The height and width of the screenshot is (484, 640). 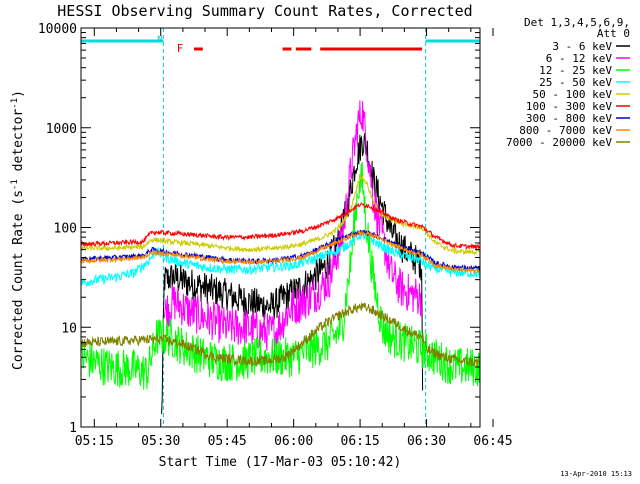 What do you see at coordinates (280, 462) in the screenshot?
I see `x-axis-label: Start Time (17-Mar-03 05:10:42)` at bounding box center [280, 462].